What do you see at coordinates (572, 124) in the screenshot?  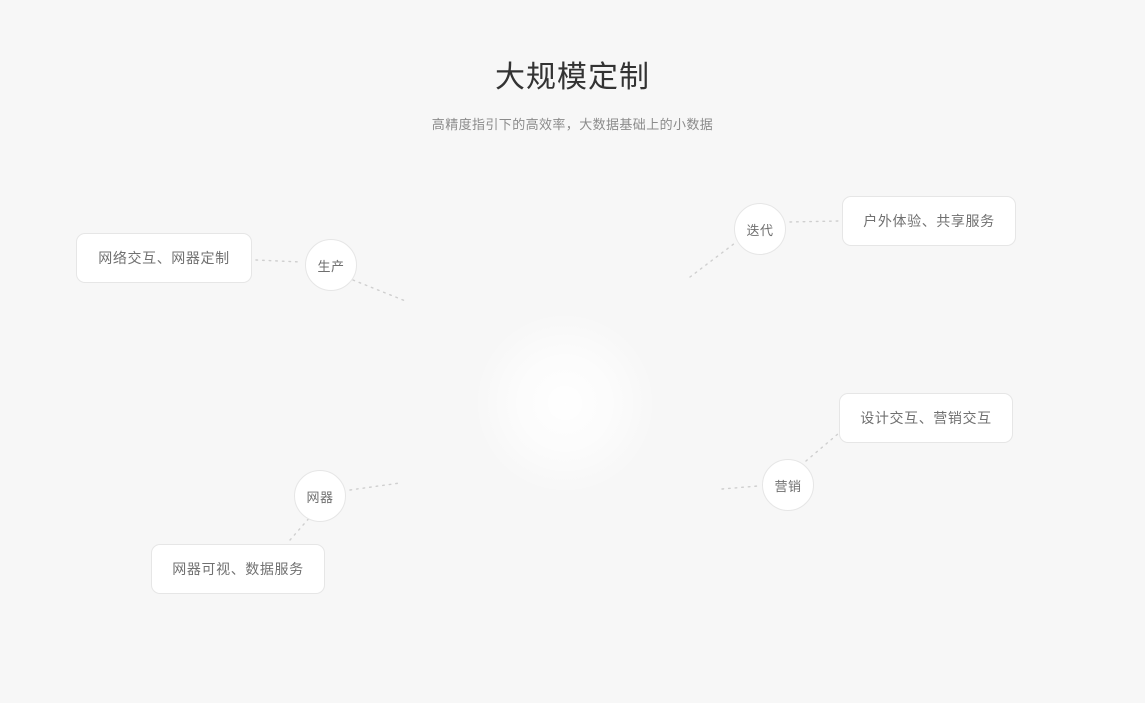 I see `page-subtitle: 高精度指引下的高效率，大数据基础上的小数据` at bounding box center [572, 124].